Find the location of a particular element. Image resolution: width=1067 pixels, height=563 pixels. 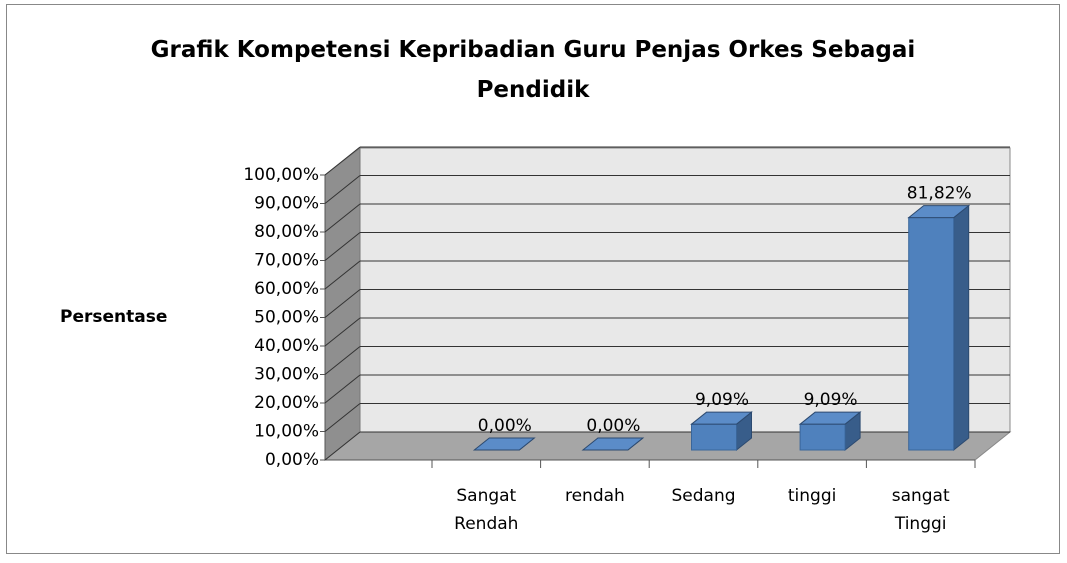

y-tick-label: 50,00% is located at coordinates (286, 318).